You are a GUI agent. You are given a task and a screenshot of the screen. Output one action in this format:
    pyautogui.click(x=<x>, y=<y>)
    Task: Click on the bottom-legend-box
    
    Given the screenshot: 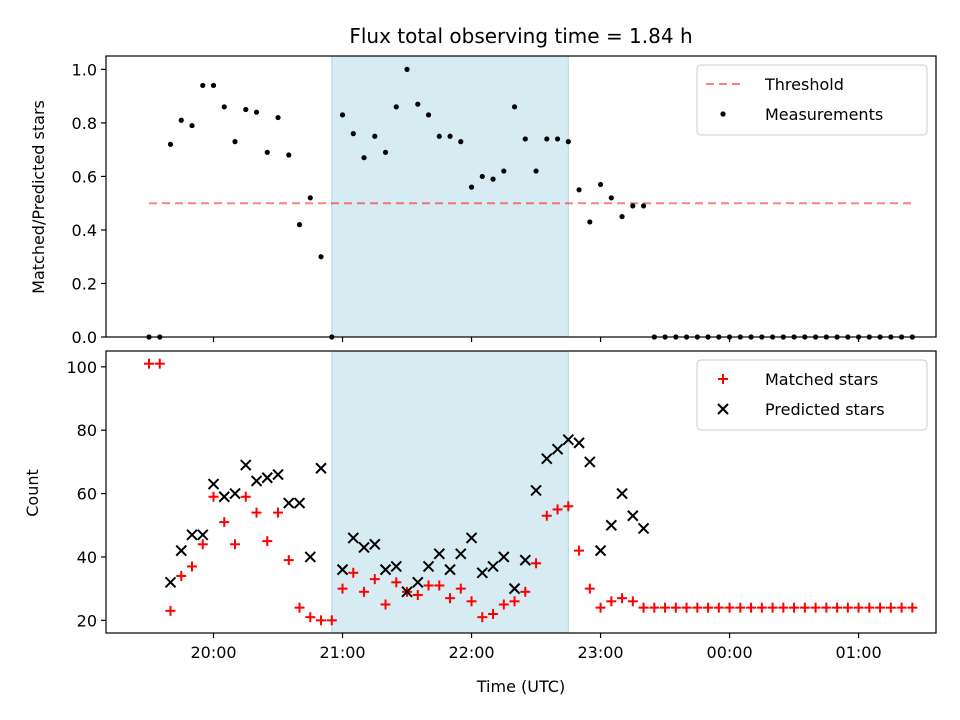 What is the action you would take?
    pyautogui.click(x=812, y=395)
    